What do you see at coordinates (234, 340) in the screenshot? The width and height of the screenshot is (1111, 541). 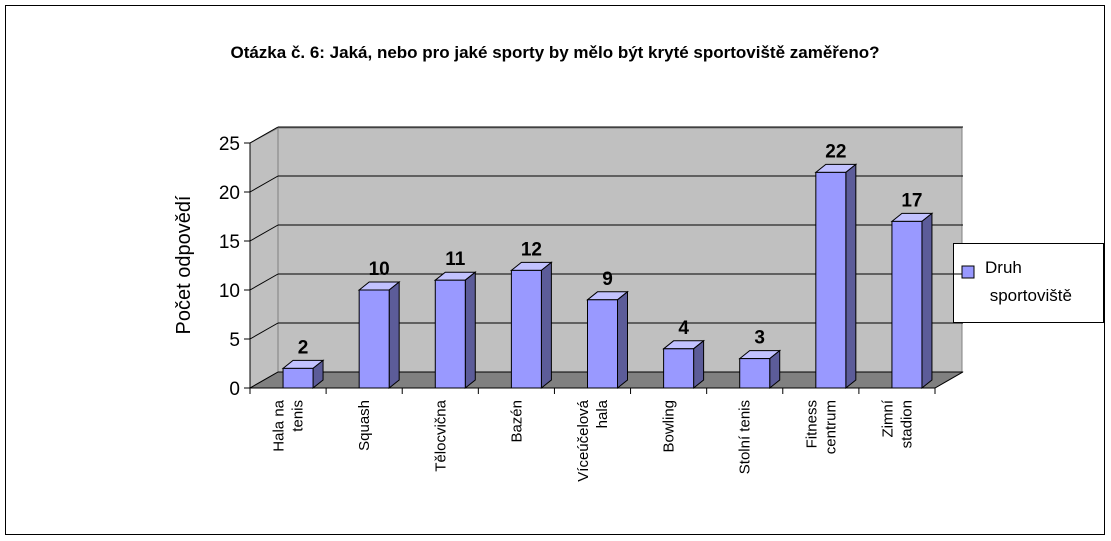 I see `y-tick-label: 5` at bounding box center [234, 340].